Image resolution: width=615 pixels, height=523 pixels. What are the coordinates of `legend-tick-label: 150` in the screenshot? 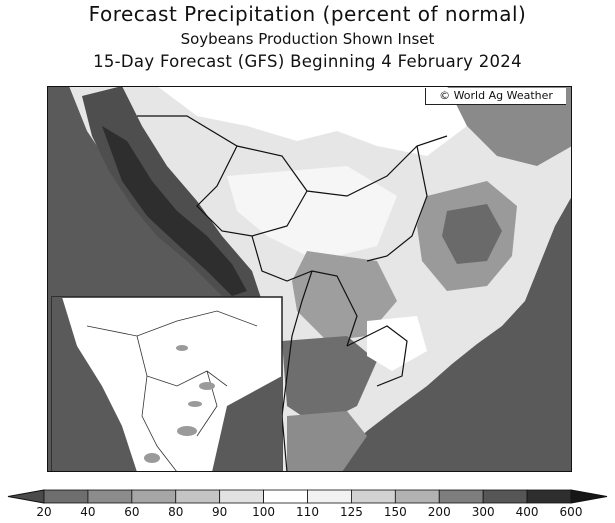 It's located at (395, 512).